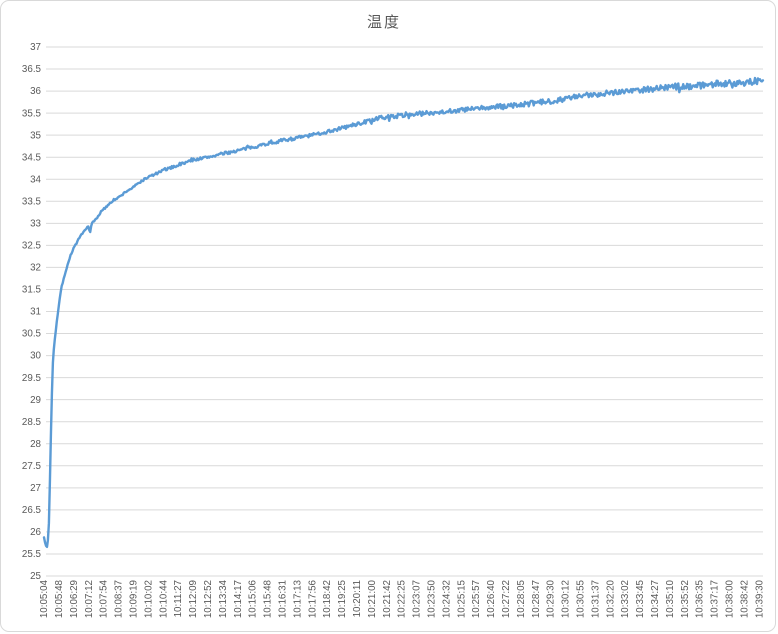  Describe the element at coordinates (461, 598) in the screenshot. I see `x-tick-label: 10:25:15` at that location.